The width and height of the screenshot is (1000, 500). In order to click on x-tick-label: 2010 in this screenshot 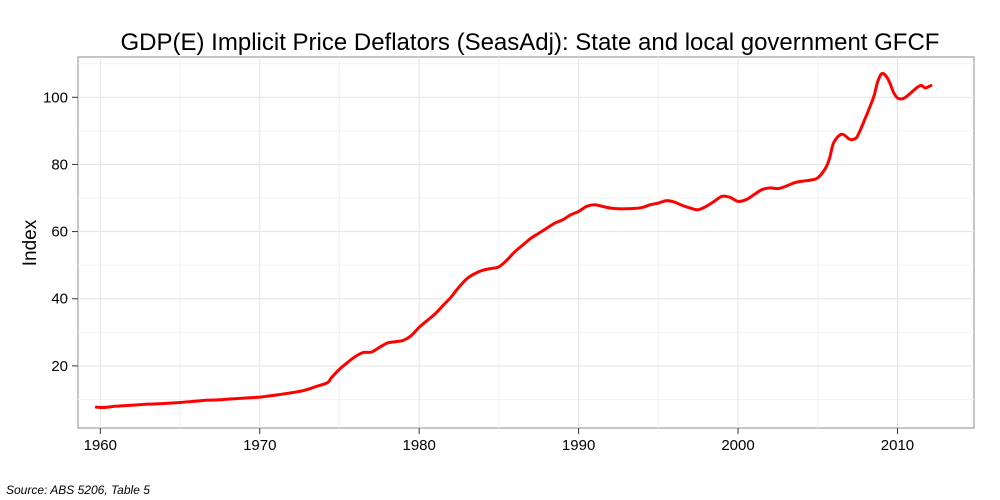, I will do `click(897, 445)`.